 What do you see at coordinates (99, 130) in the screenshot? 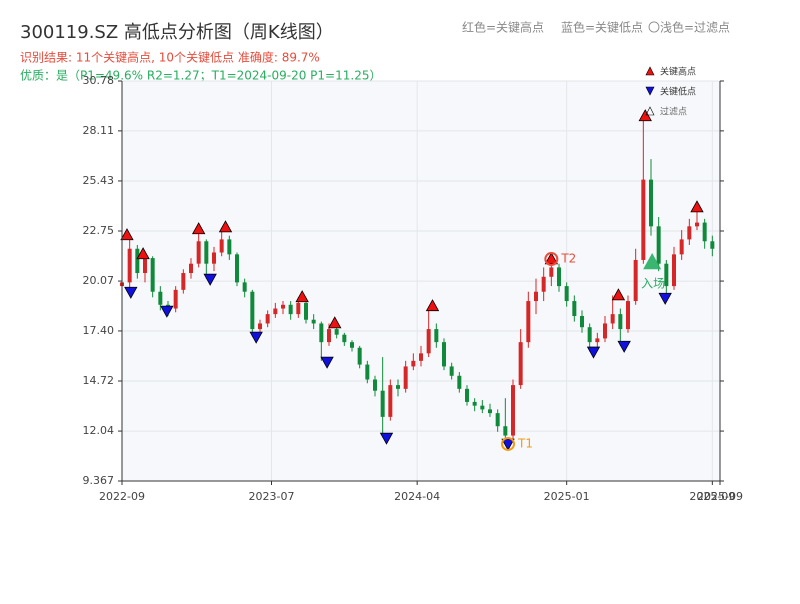
I see `y-tick-label: 28.11` at bounding box center [99, 130].